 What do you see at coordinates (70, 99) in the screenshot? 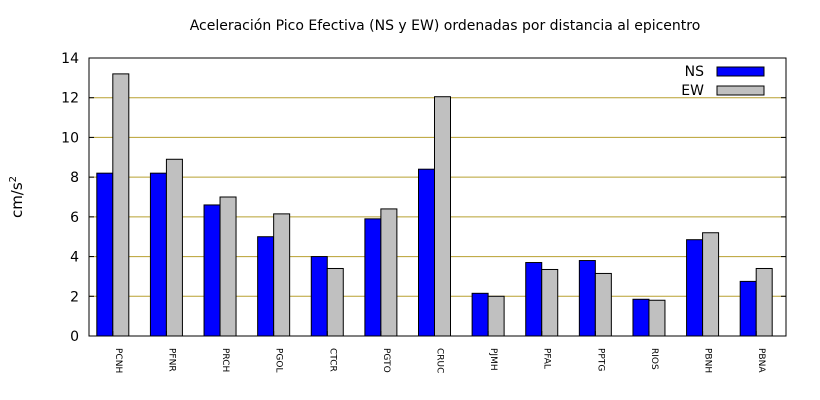
I see `y-tick-label: 12` at bounding box center [70, 99].